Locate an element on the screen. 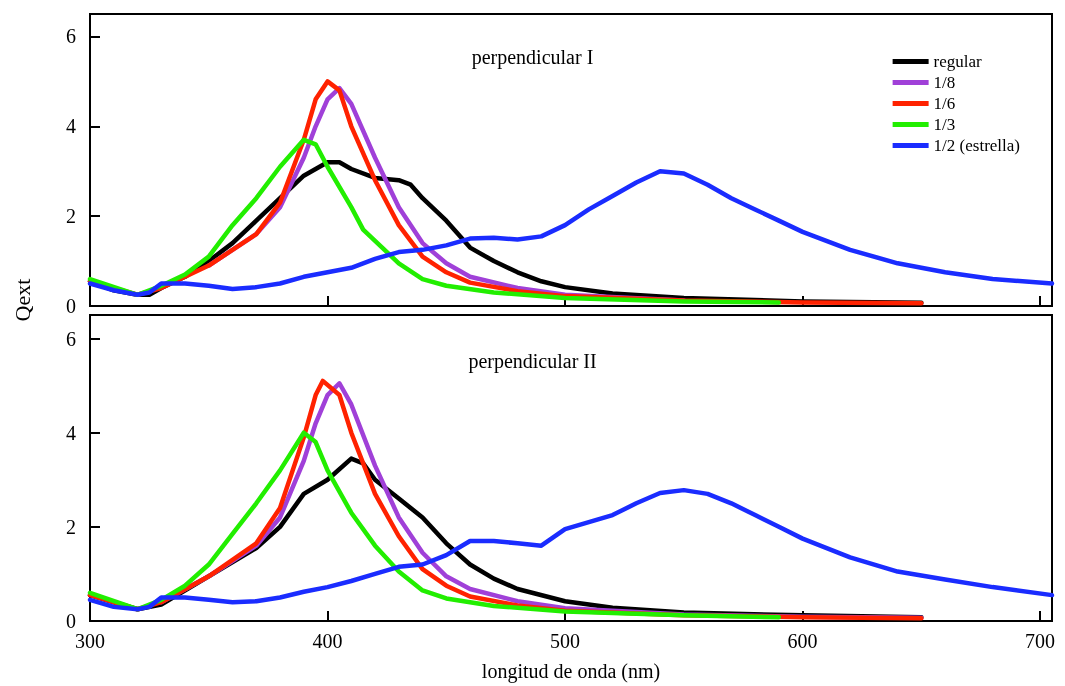  legend-label: regular is located at coordinates (958, 61).